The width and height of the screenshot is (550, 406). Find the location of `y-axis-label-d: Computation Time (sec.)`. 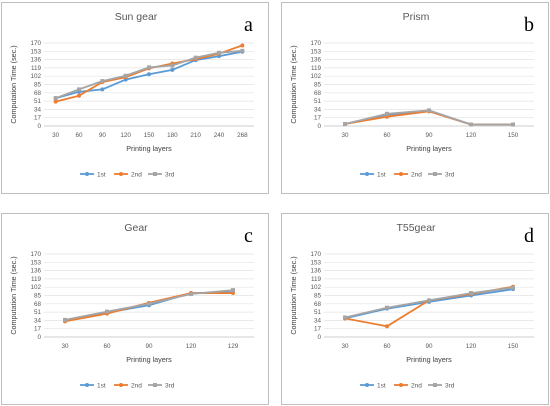

y-axis-label-d: Computation Time (sec.) is located at coordinates (293, 295).